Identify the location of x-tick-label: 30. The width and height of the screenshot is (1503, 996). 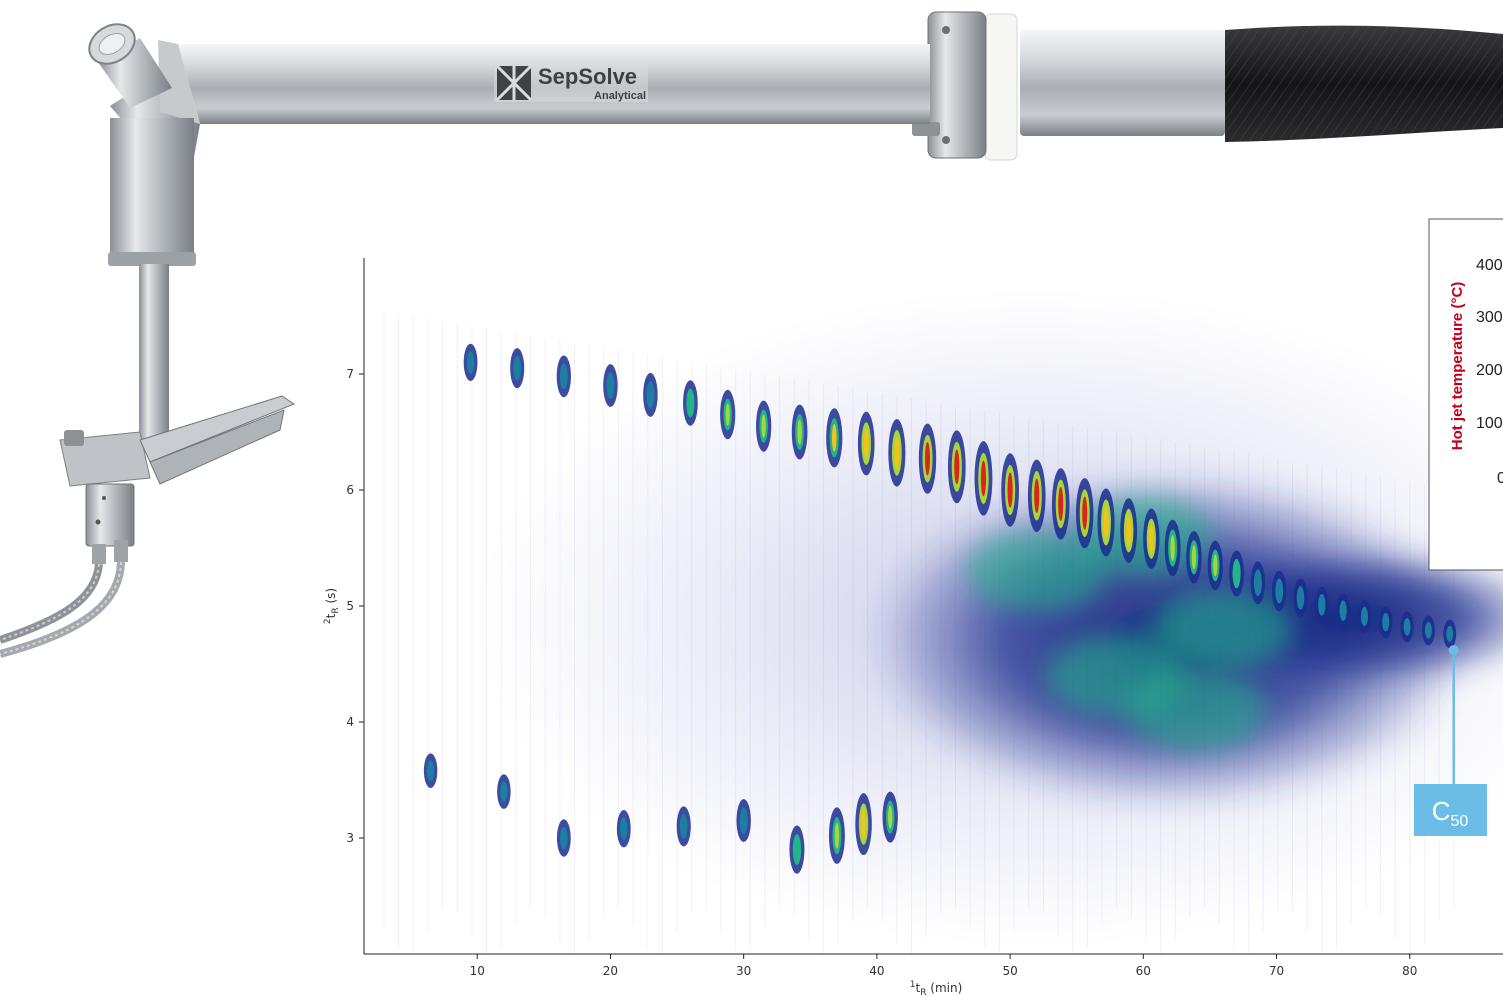
(743, 971).